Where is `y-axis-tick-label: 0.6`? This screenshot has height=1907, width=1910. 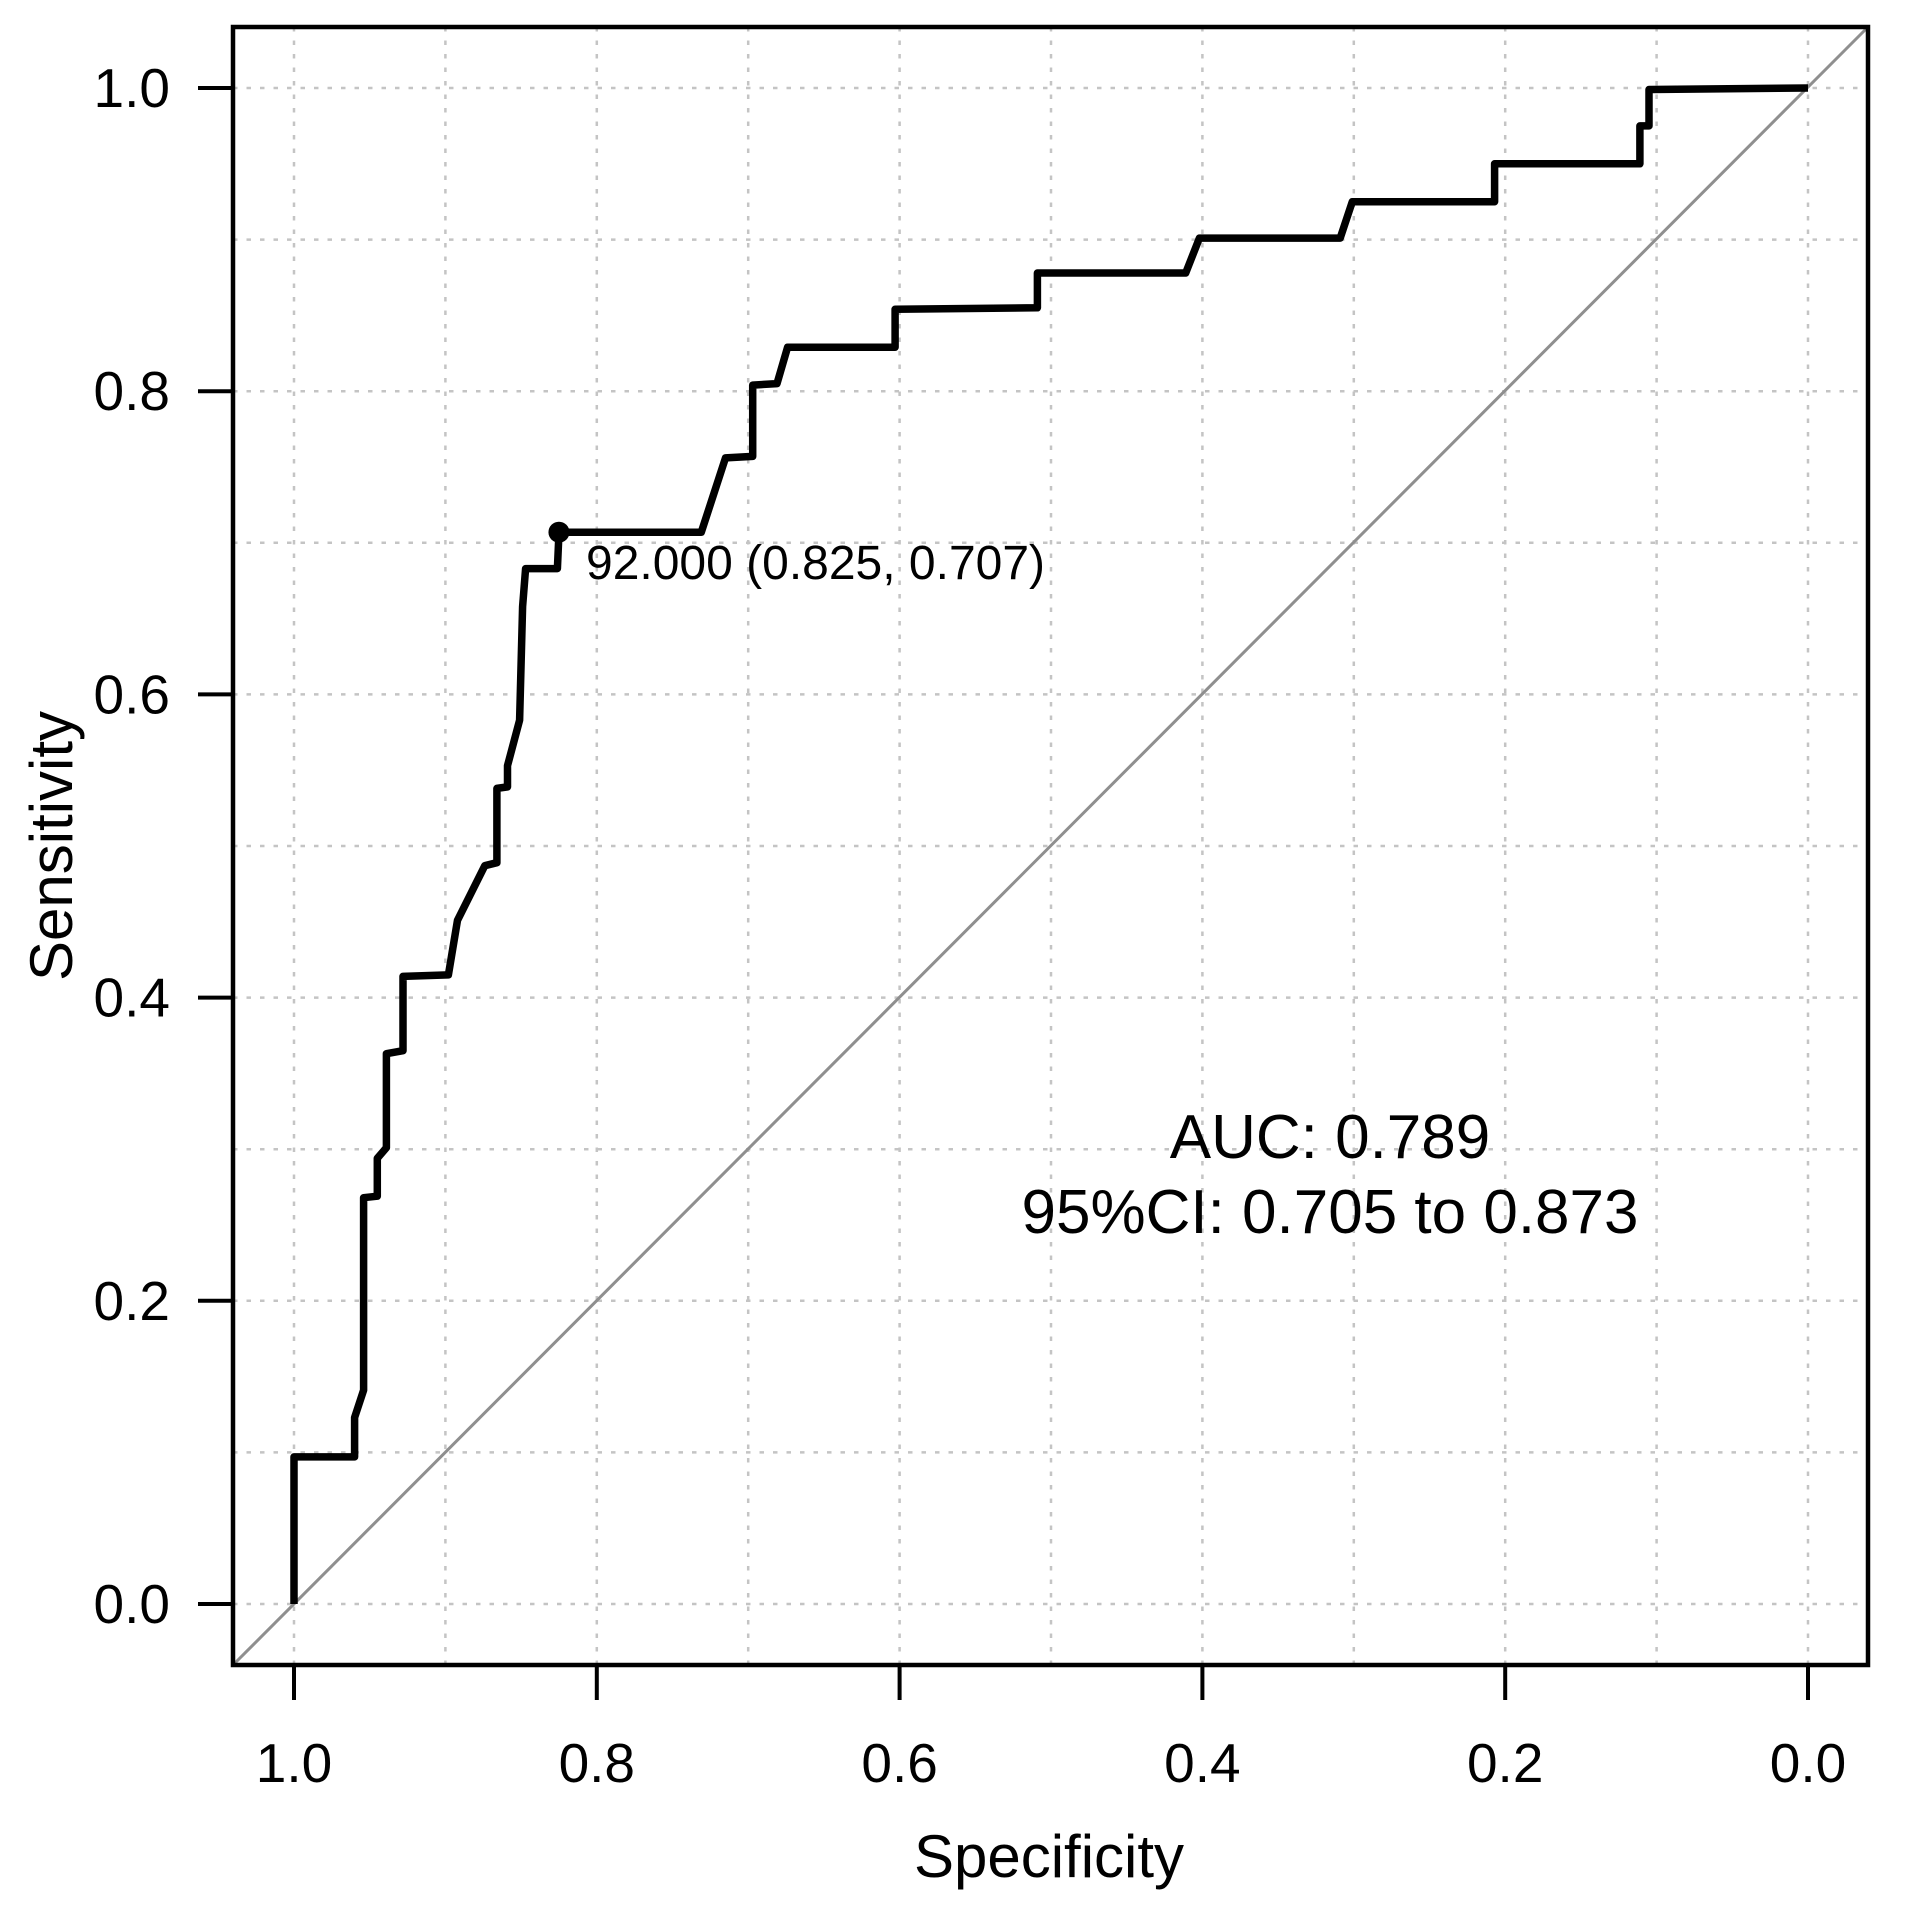
y-axis-tick-label: 0.6 is located at coordinates (132, 694).